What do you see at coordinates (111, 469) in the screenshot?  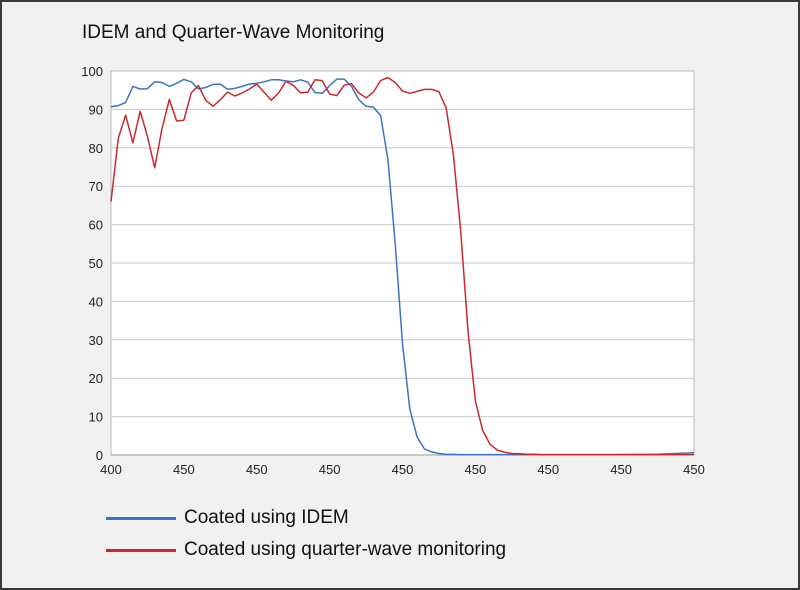 I see `x-tick-label: 400` at bounding box center [111, 469].